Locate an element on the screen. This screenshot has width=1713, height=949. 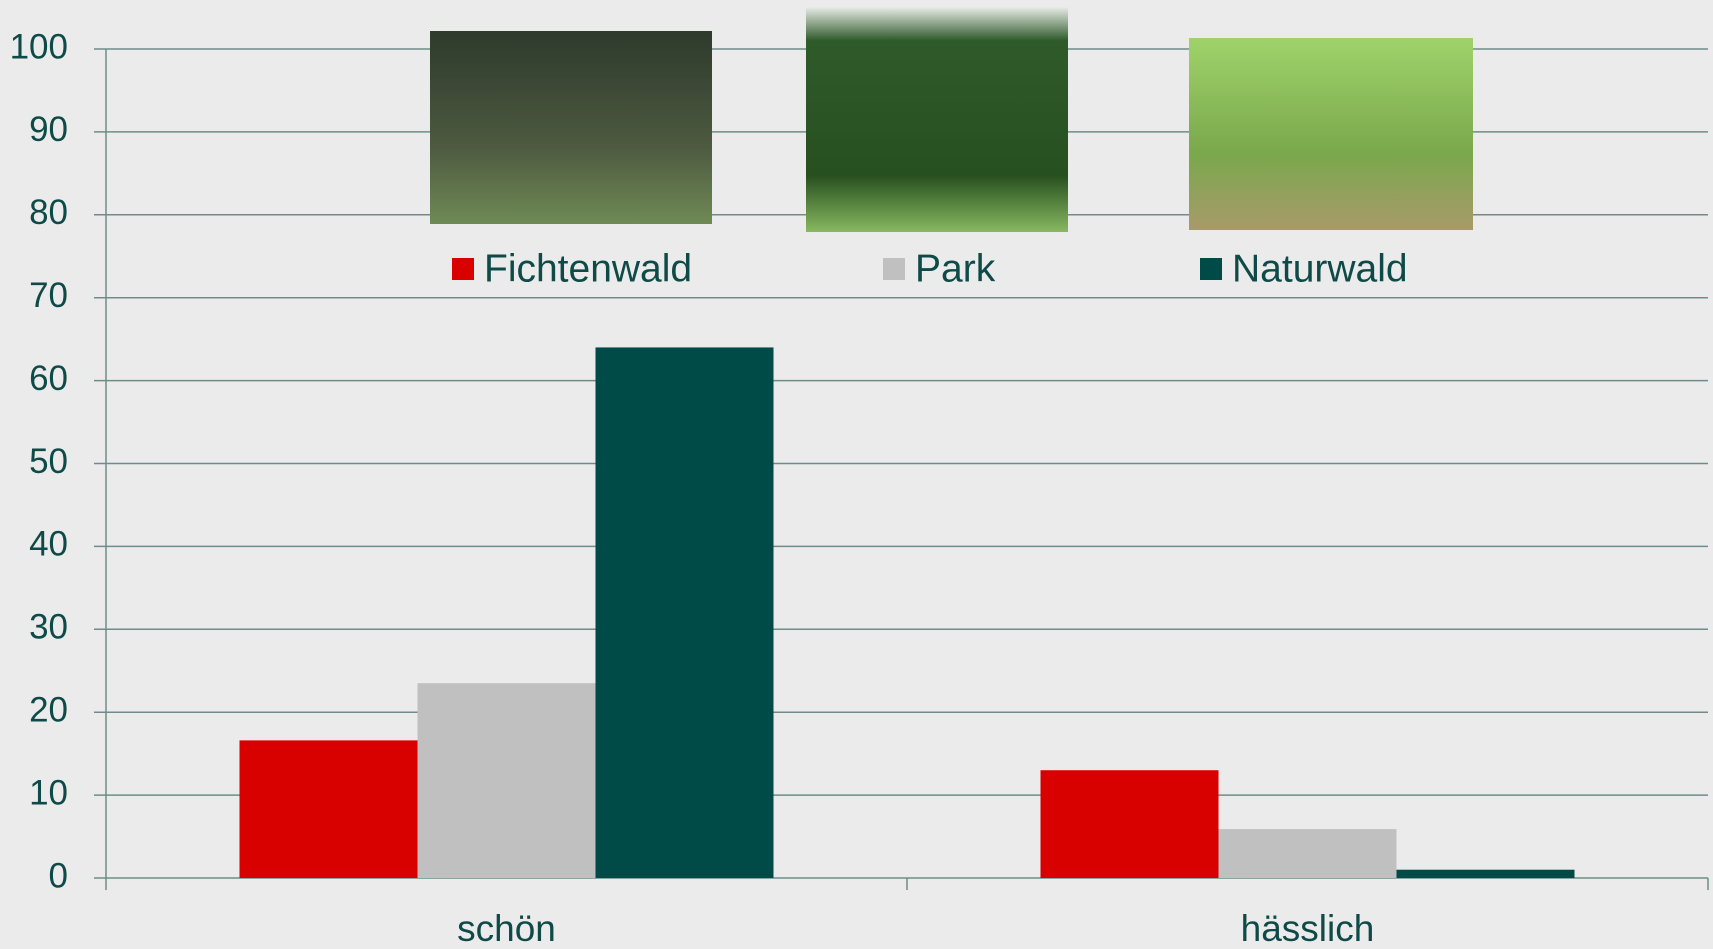
legend-label: Naturwald is located at coordinates (1320, 268).